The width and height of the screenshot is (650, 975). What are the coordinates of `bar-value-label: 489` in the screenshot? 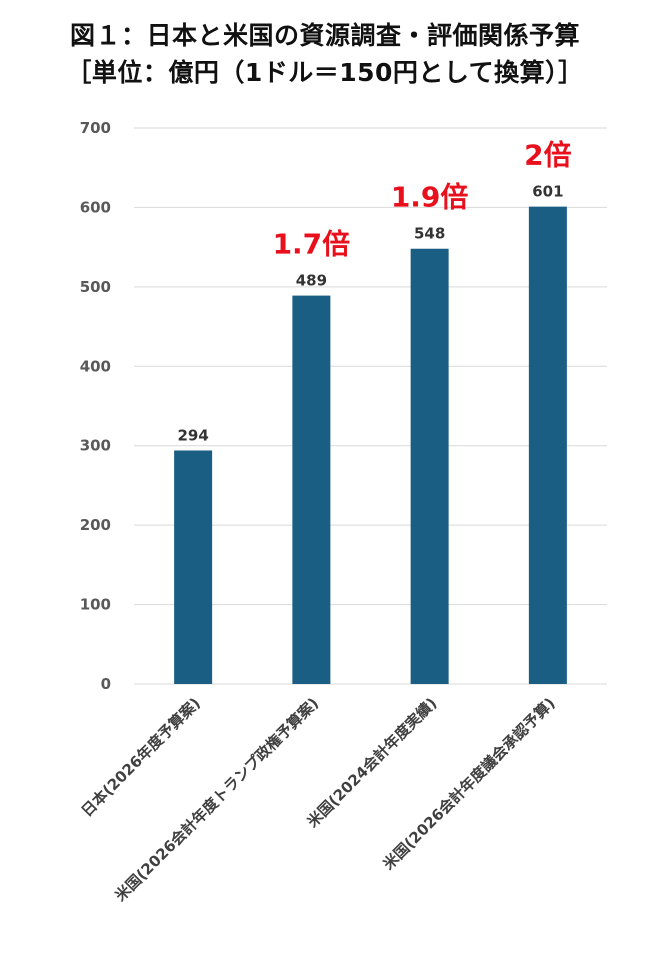 It's located at (311, 281).